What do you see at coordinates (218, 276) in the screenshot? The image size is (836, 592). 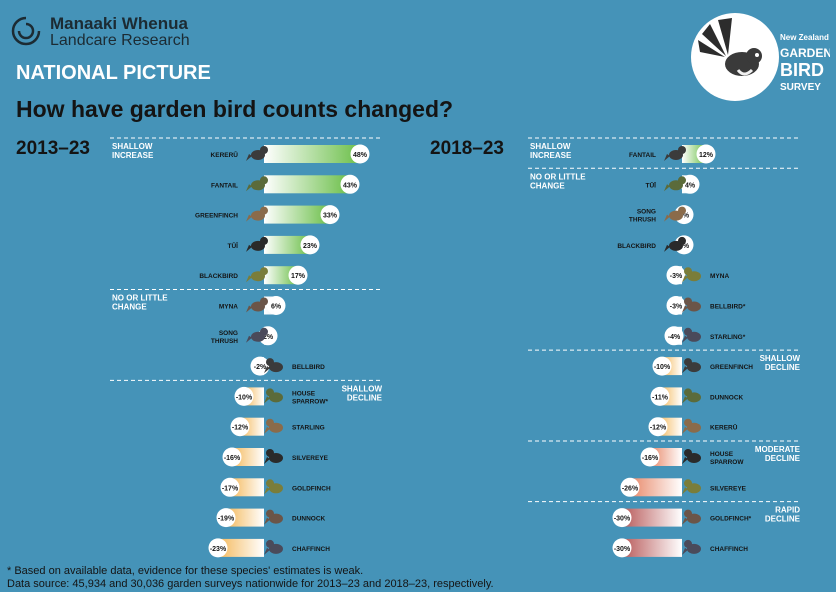 I see `tick-label-1-4-0: BLACKBIRD` at bounding box center [218, 276].